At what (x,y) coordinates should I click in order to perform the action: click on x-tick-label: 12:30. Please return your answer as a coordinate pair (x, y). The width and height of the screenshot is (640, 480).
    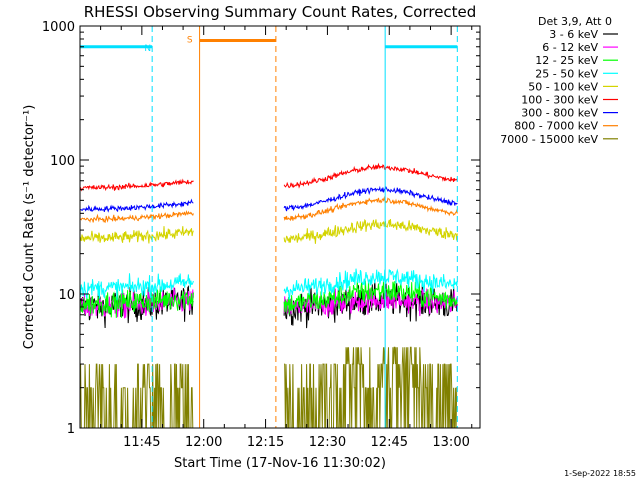
    Looking at the image, I should click on (327, 442).